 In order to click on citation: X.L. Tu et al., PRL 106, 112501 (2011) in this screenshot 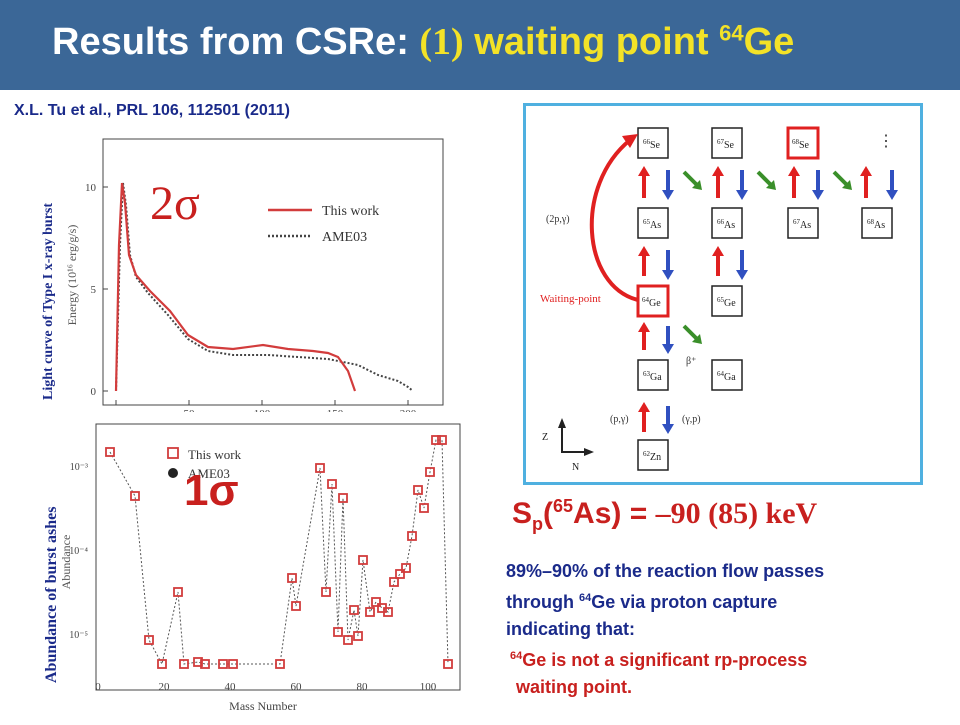, I will do `click(152, 110)`.